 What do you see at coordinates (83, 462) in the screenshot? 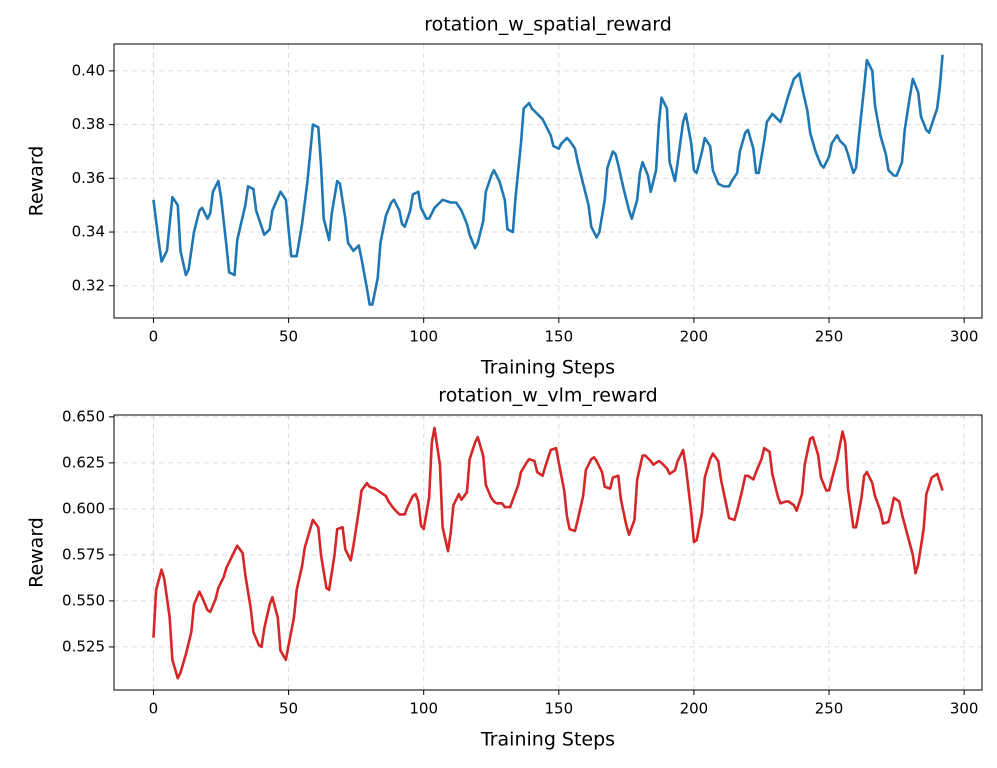
I see `y-tick-label: 0.625` at bounding box center [83, 462].